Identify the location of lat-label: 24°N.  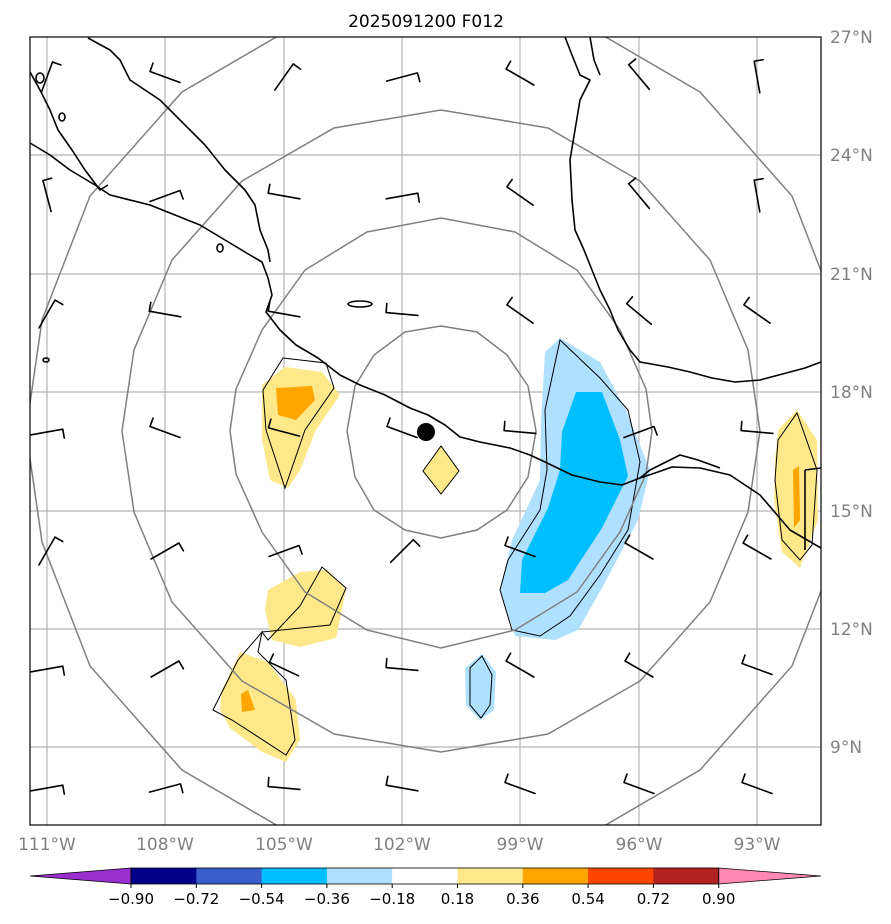
(851, 156).